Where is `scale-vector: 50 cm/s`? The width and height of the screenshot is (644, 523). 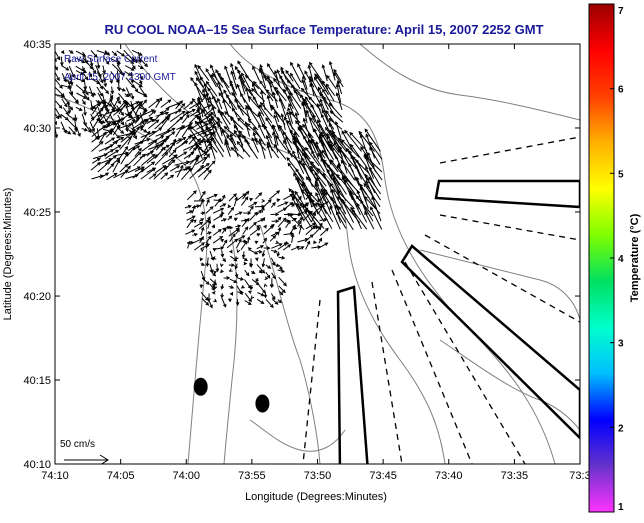 scale-vector: 50 cm/s is located at coordinates (84, 452).